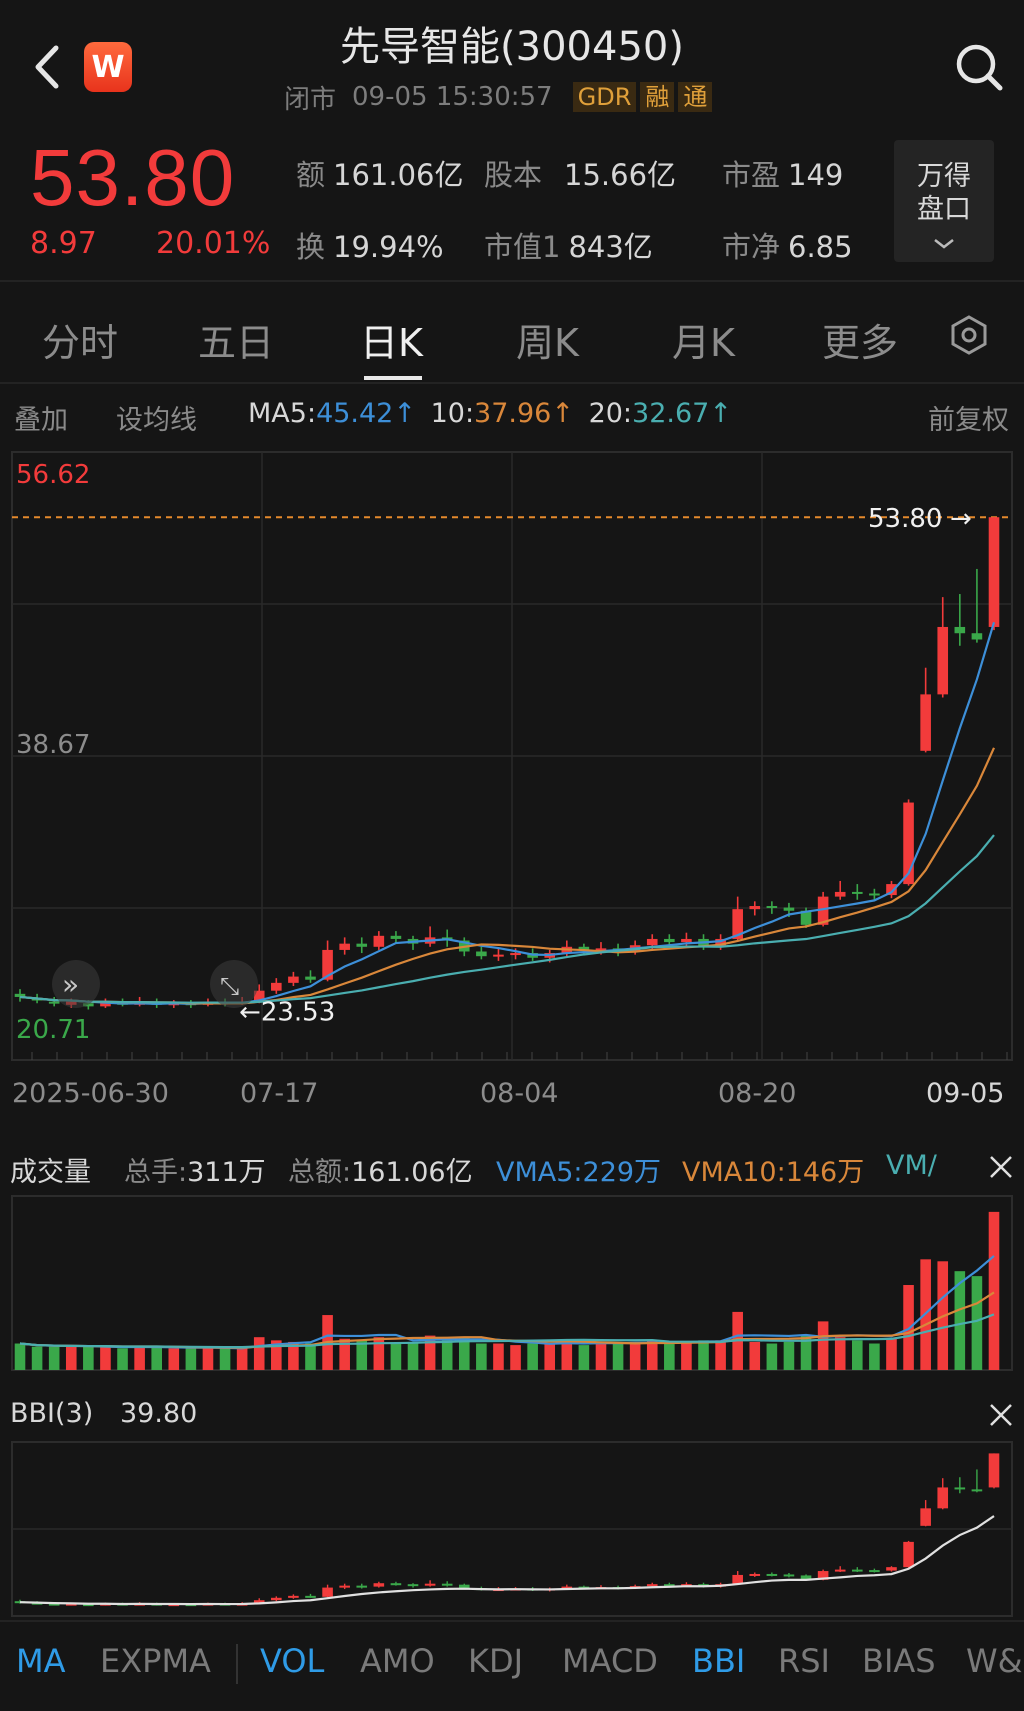 This screenshot has width=1024, height=1711. Describe the element at coordinates (804, 1661) in the screenshot. I see `indicator-tab-rsi: RSI` at that location.